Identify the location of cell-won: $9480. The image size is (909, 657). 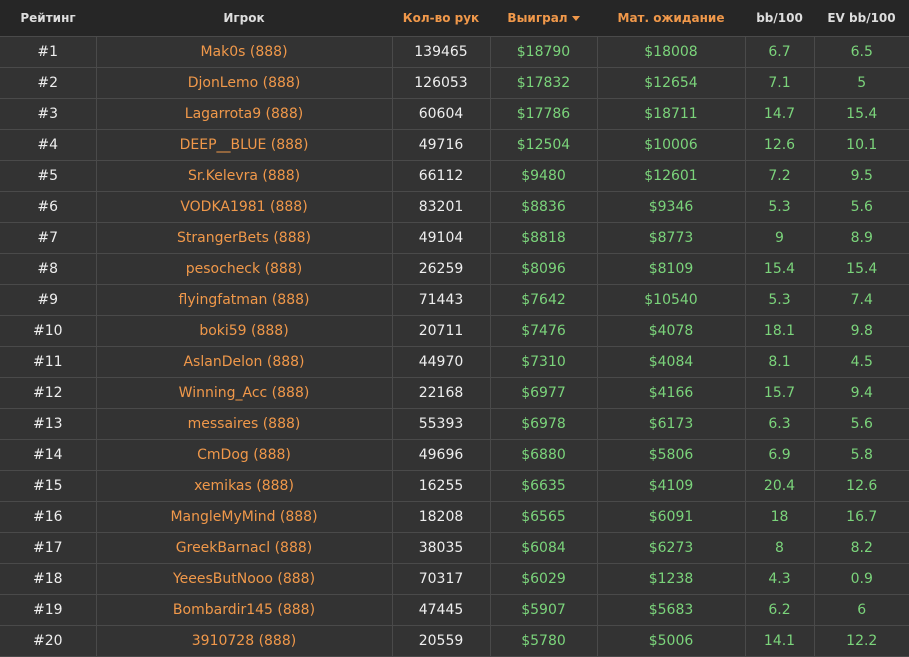
(543, 176).